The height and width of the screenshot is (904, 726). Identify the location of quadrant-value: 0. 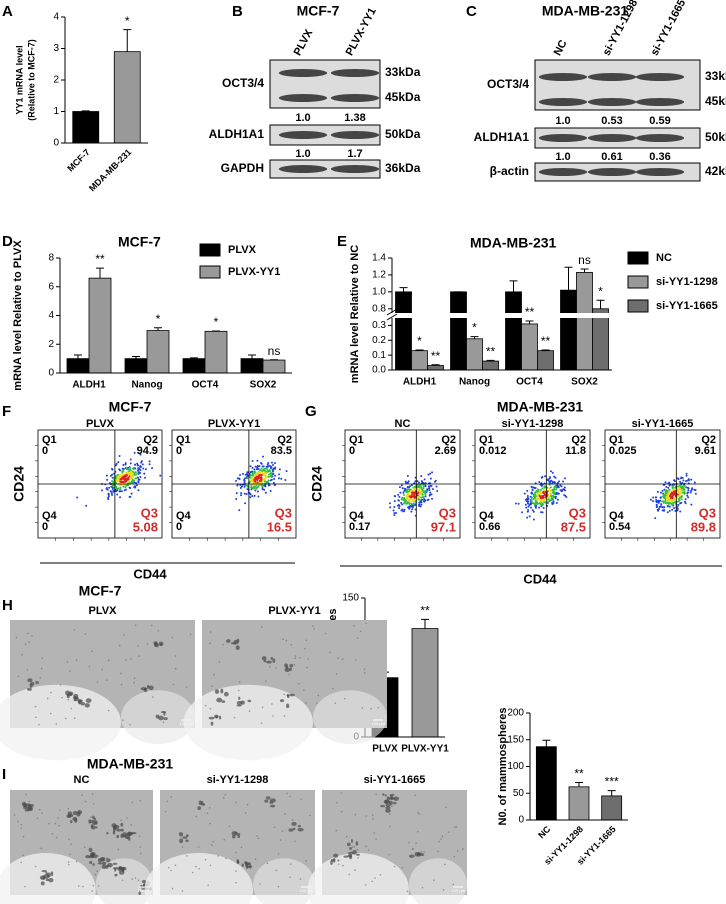
(179, 527).